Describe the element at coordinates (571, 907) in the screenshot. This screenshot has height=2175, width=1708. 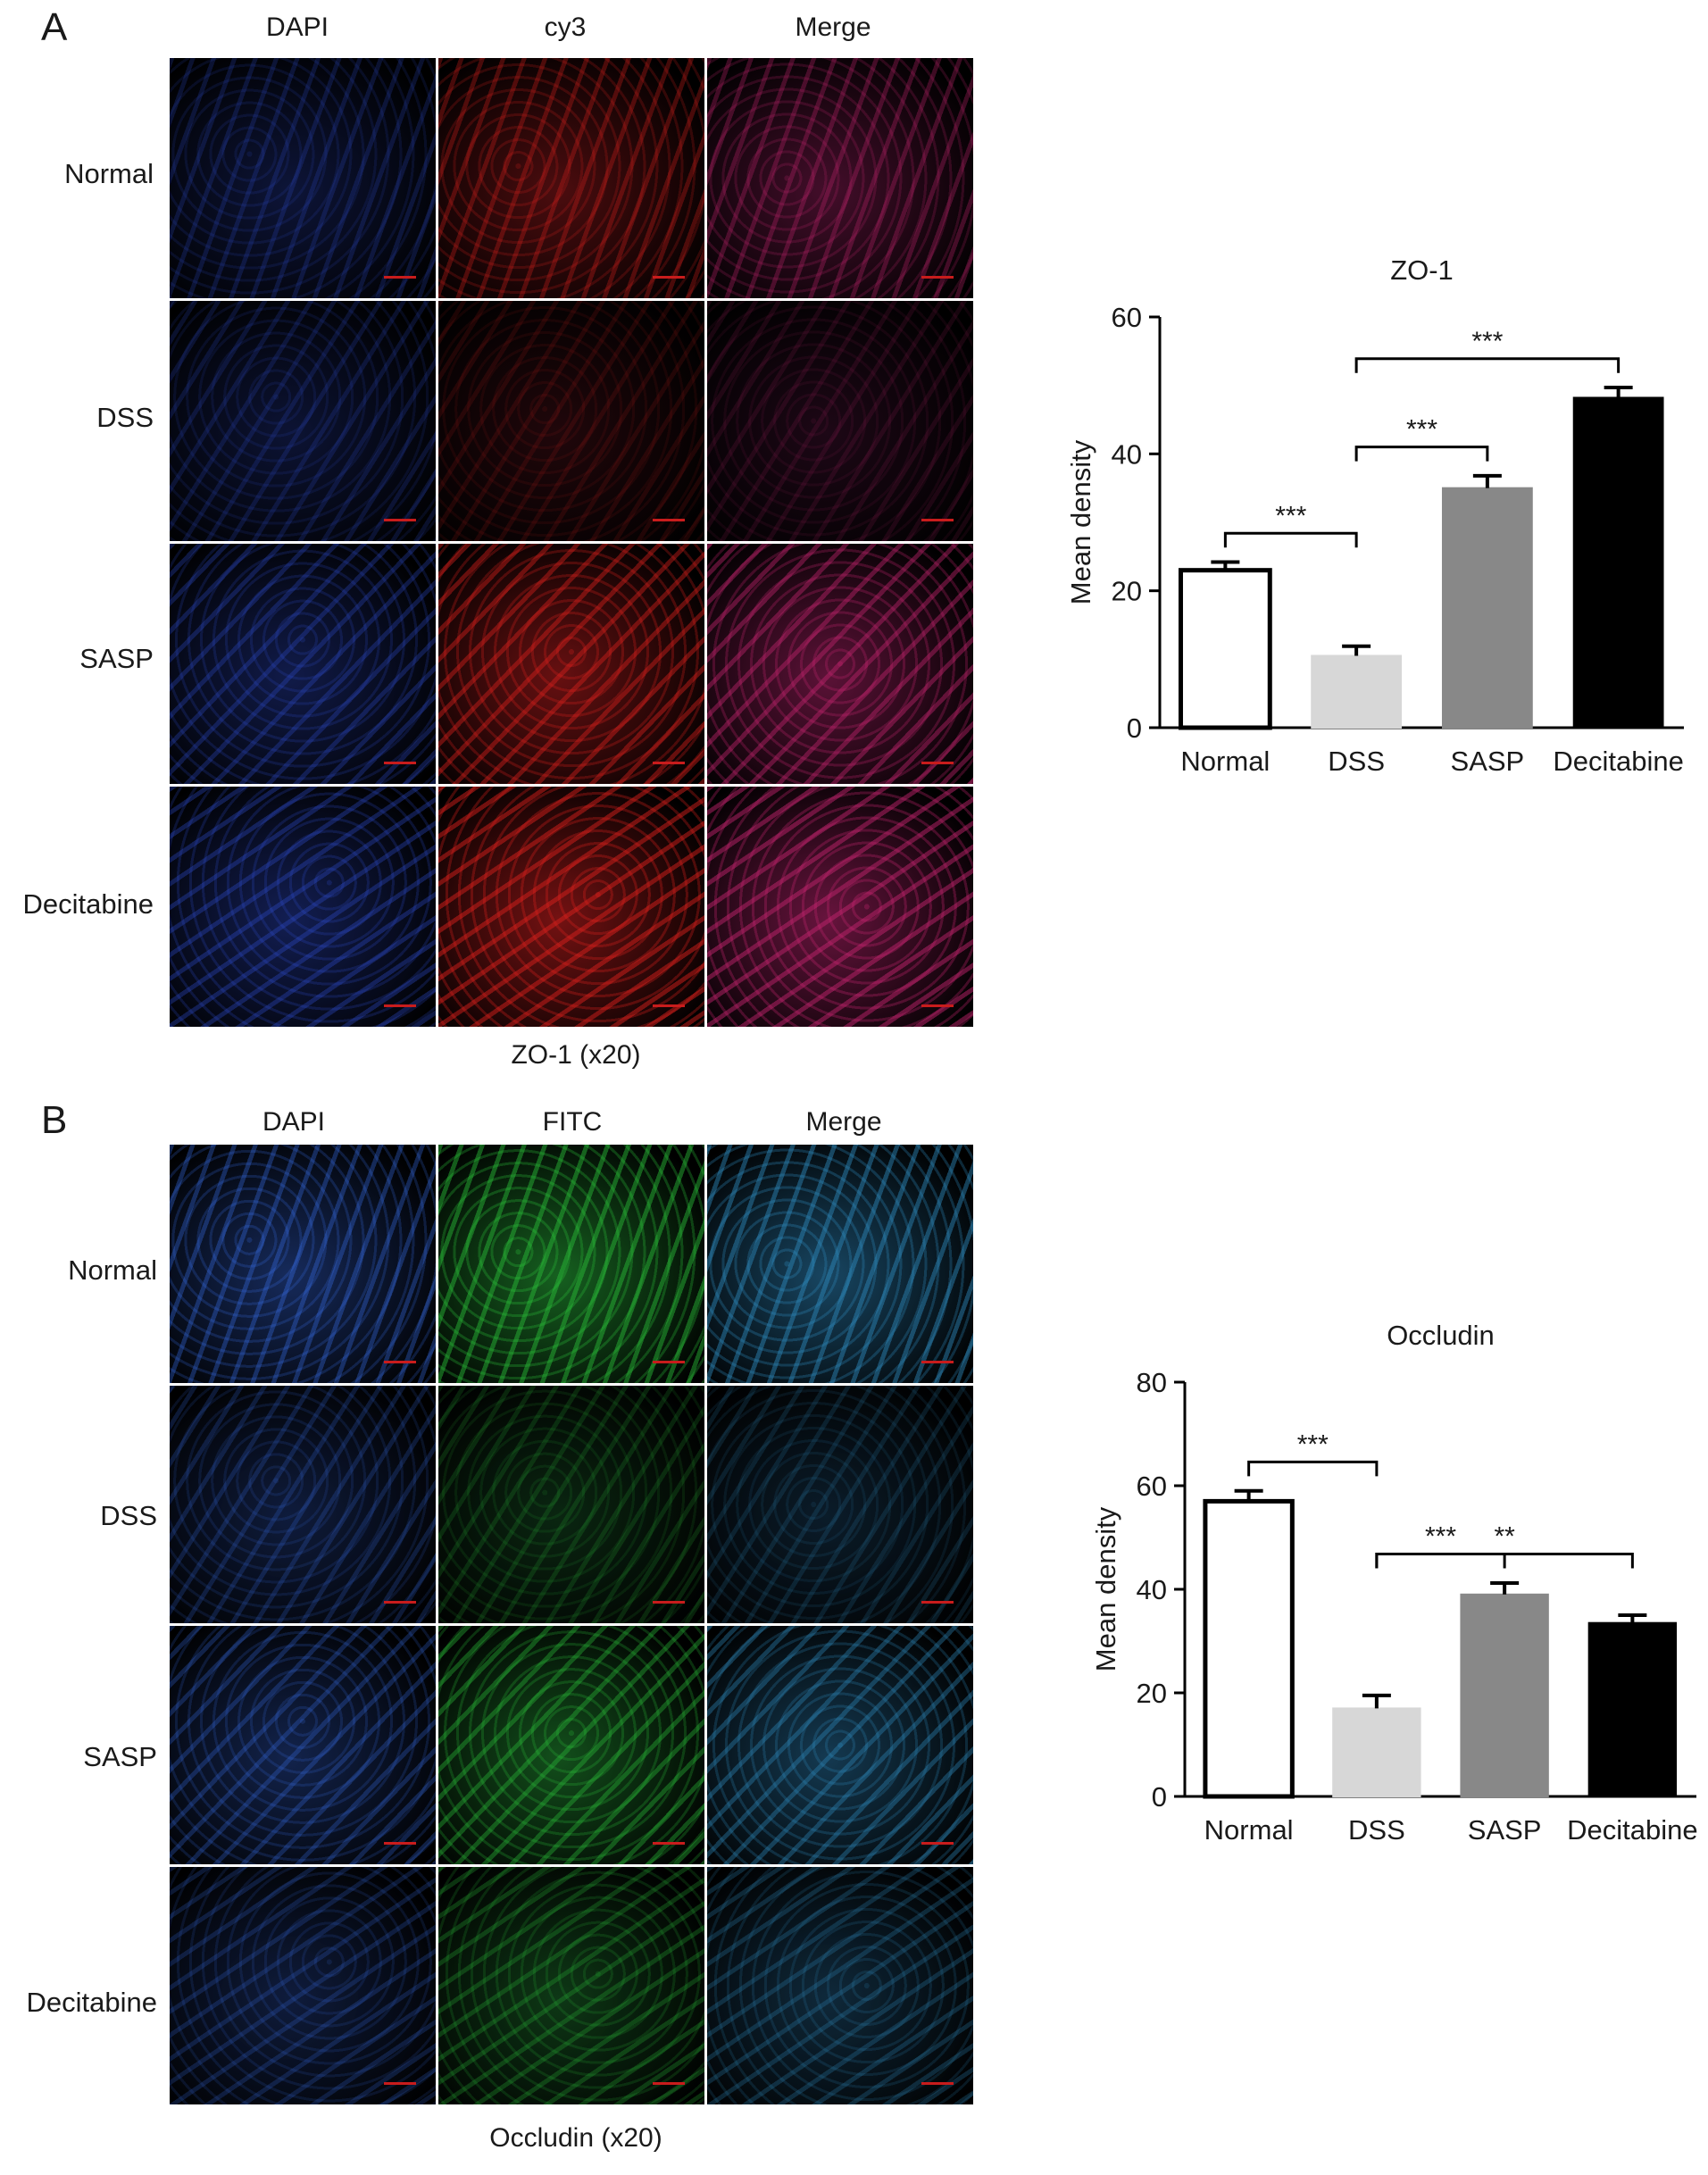
I see `micrograph-decitabine-cy3` at that location.